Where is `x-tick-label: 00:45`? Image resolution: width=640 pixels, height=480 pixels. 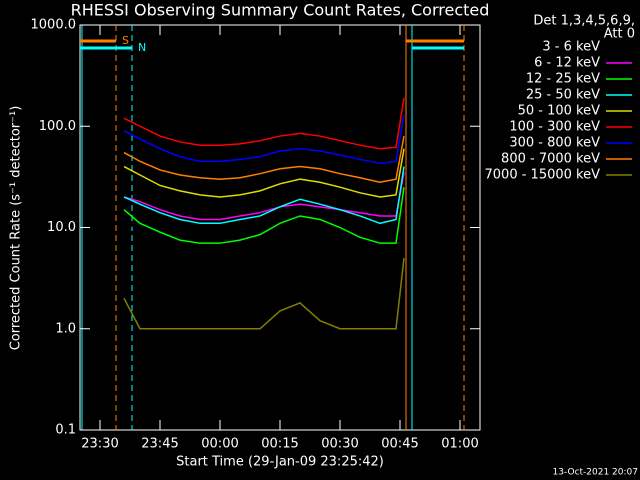
x-tick-label: 00:45 is located at coordinates (399, 444).